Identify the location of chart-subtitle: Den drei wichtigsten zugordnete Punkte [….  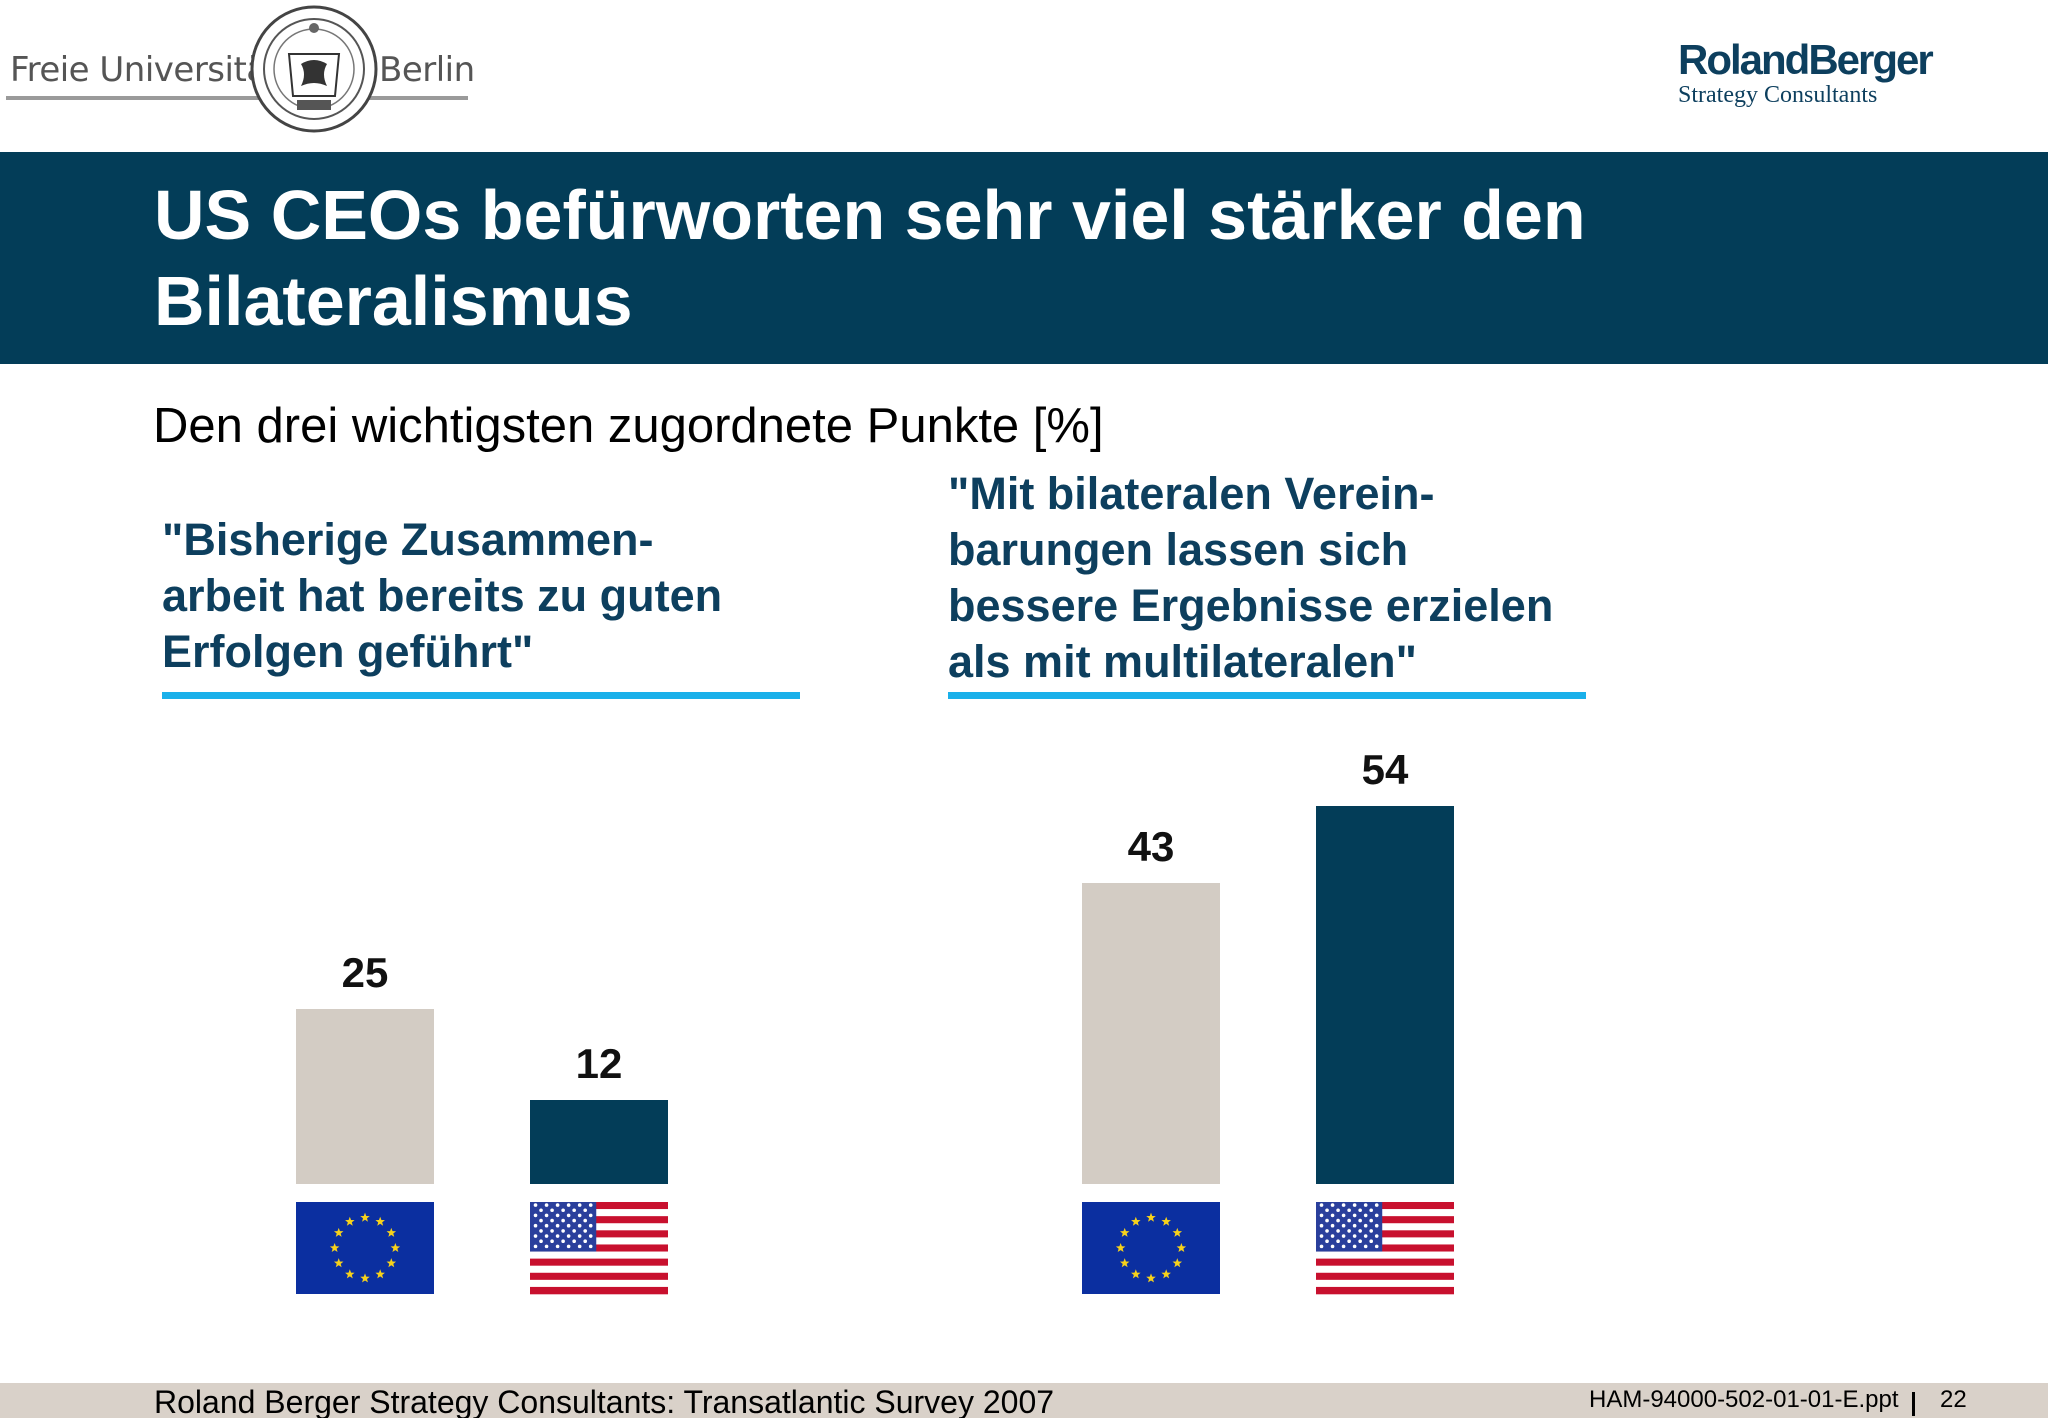
(628, 426).